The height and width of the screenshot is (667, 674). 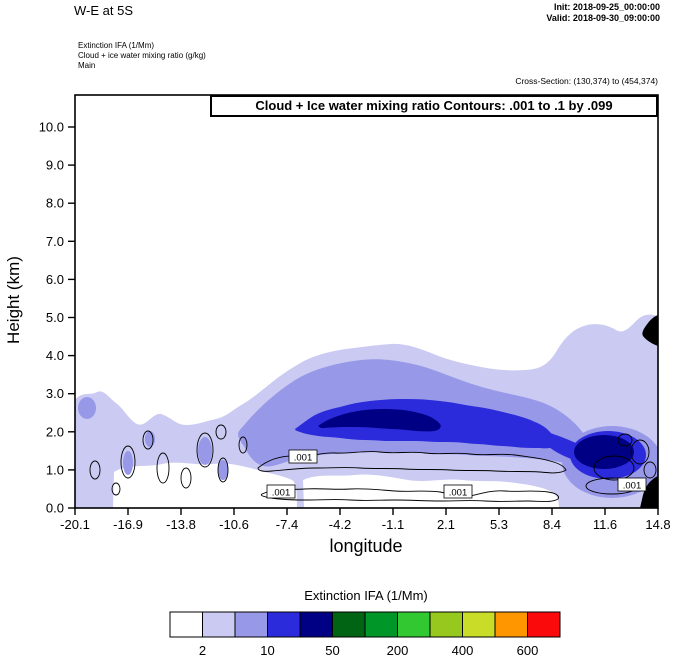 I want to click on y-tick-label: 6.0, so click(x=55, y=279).